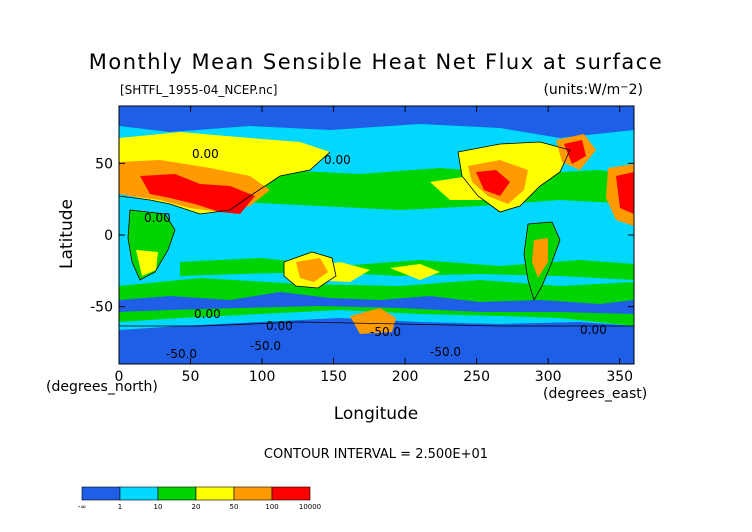 Image resolution: width=752 pixels, height=532 pixels. Describe the element at coordinates (405, 377) in the screenshot. I see `x-tick-label: 200` at that location.